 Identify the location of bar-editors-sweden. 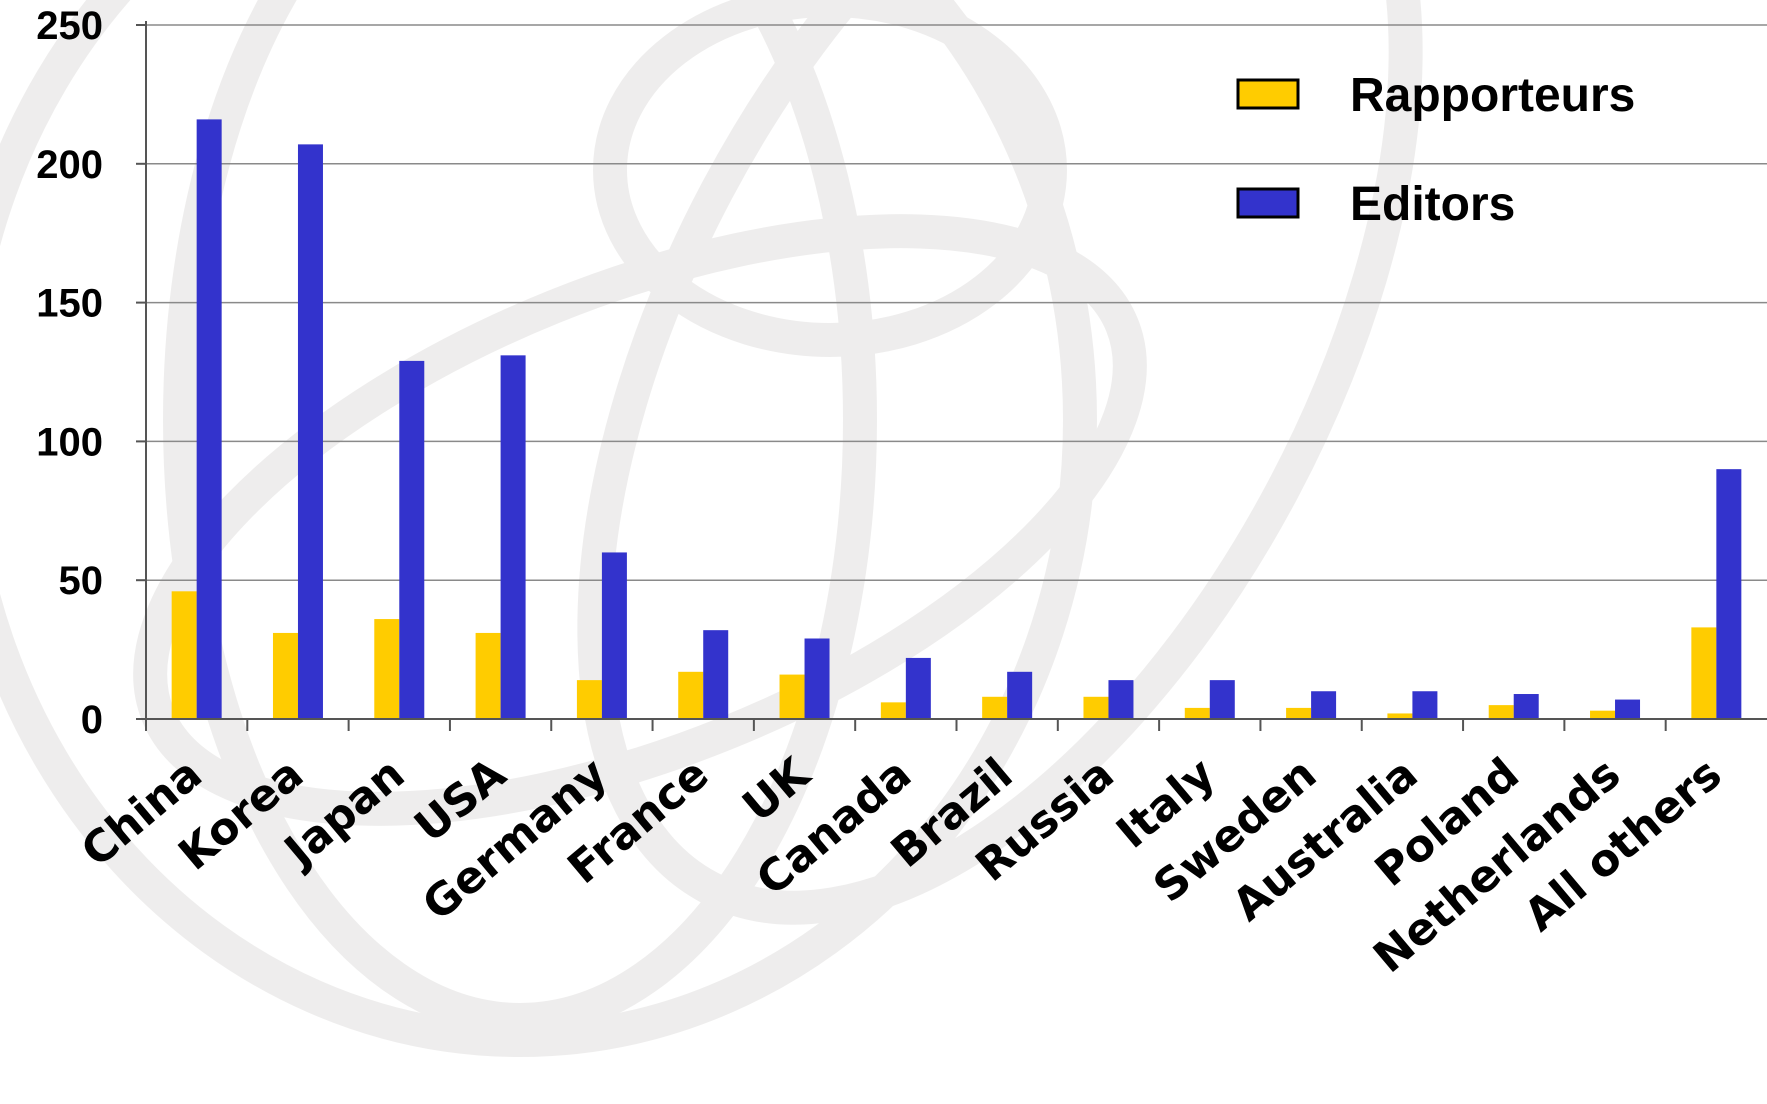
(1323, 705).